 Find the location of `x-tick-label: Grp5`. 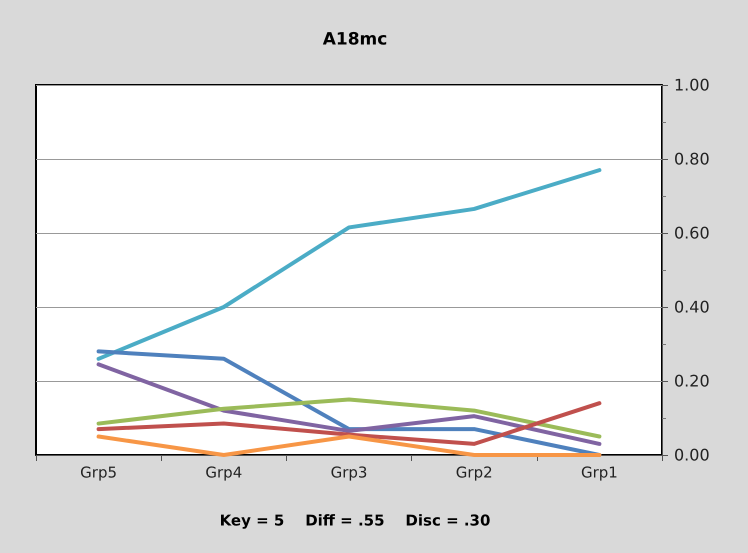

x-tick-label: Grp5 is located at coordinates (99, 473).